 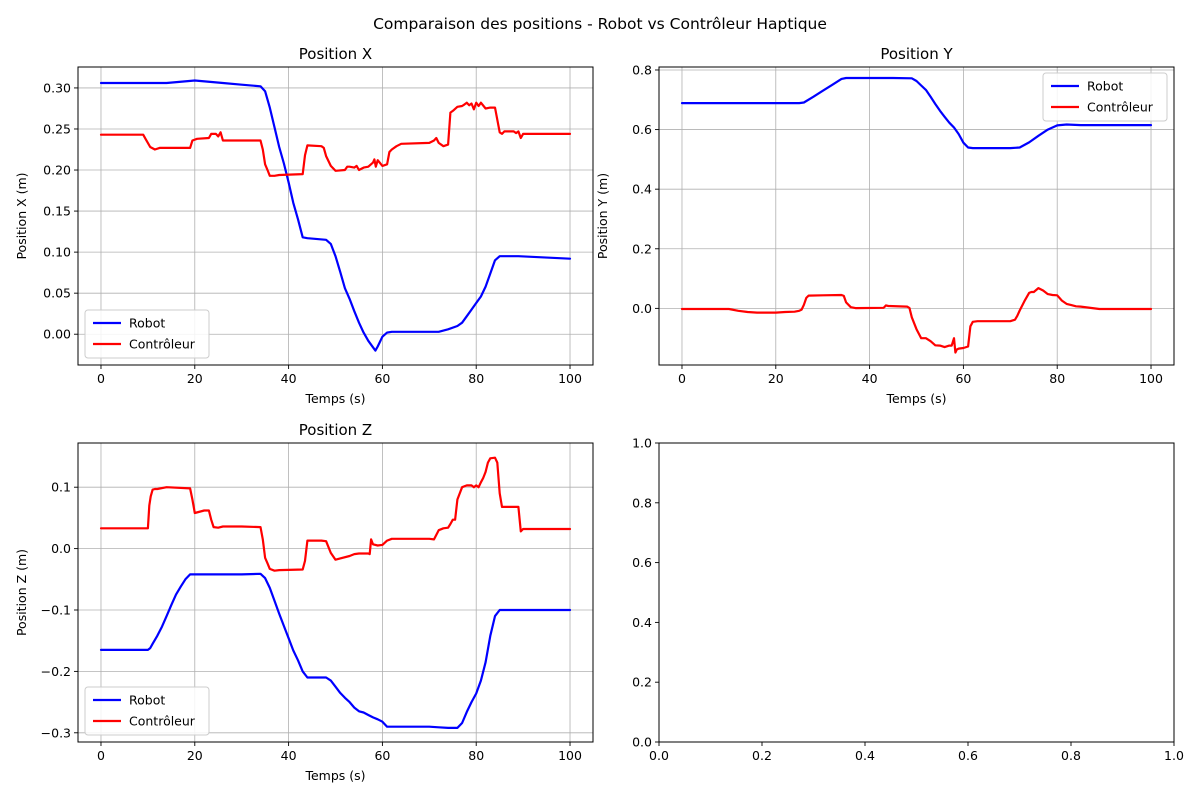 What do you see at coordinates (642, 443) in the screenshot?
I see `y-tick-label: 1.0` at bounding box center [642, 443].